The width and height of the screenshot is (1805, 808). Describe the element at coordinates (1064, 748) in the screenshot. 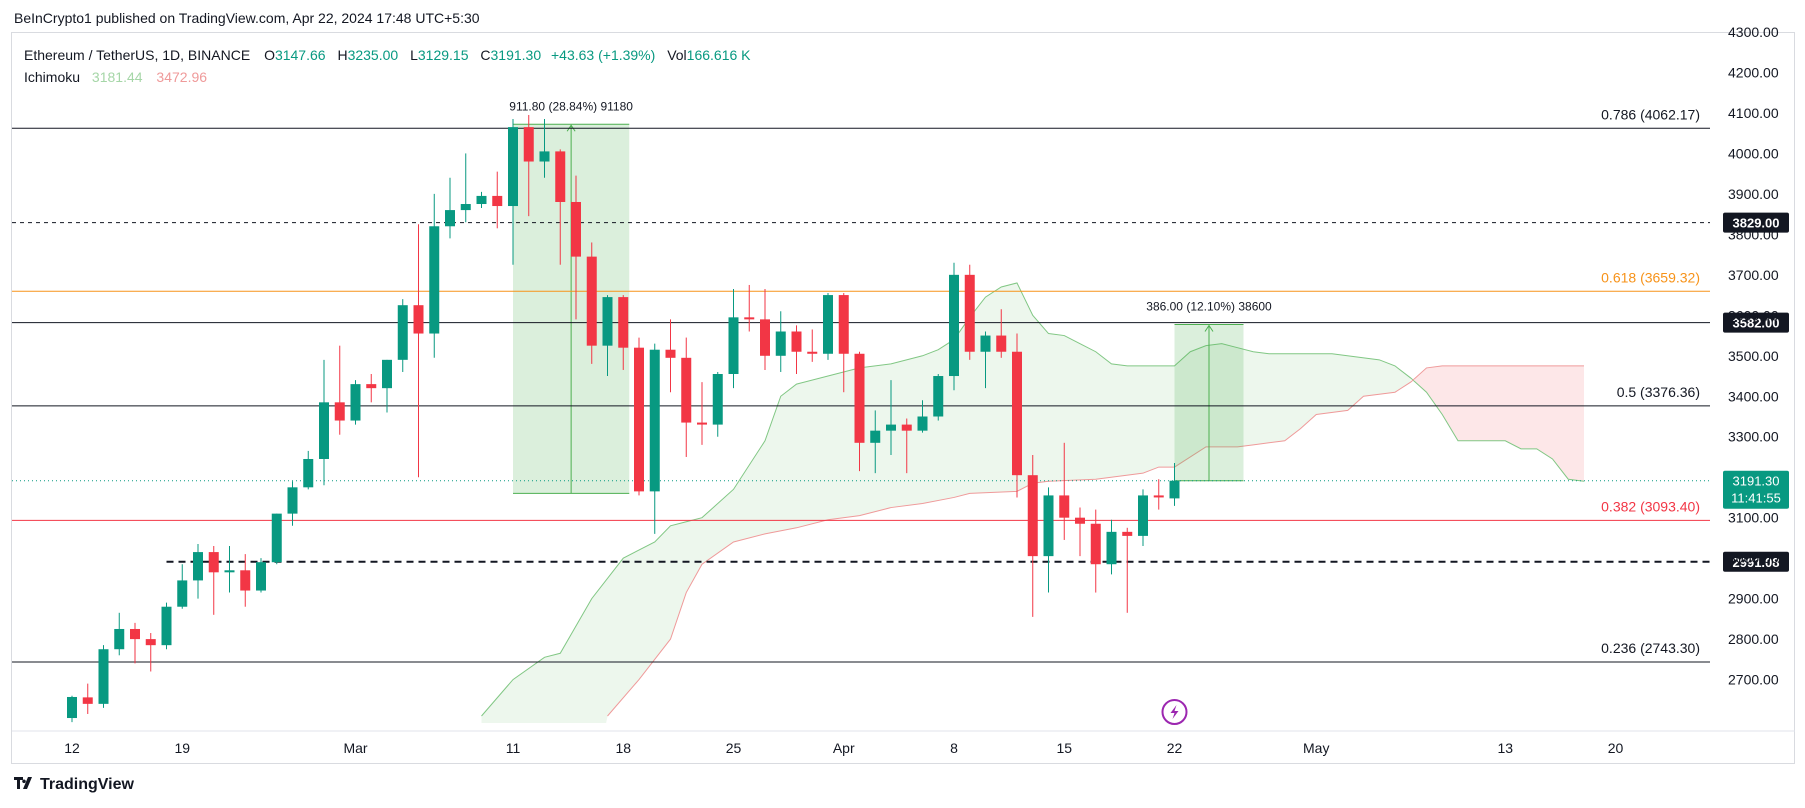

I see `x-tick-label: 15` at that location.